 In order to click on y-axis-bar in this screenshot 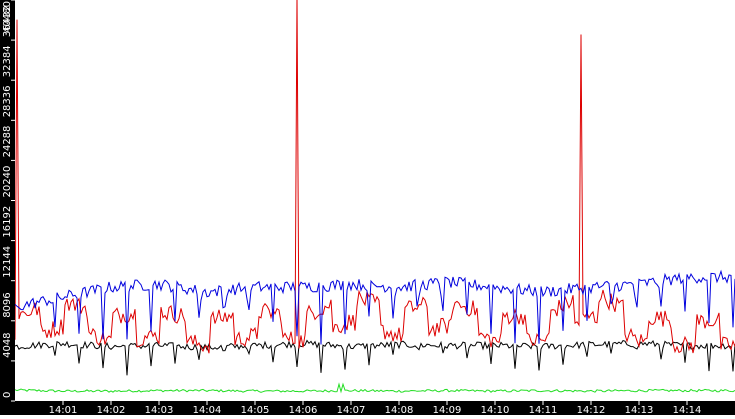, I will do `click(7, 207)`.